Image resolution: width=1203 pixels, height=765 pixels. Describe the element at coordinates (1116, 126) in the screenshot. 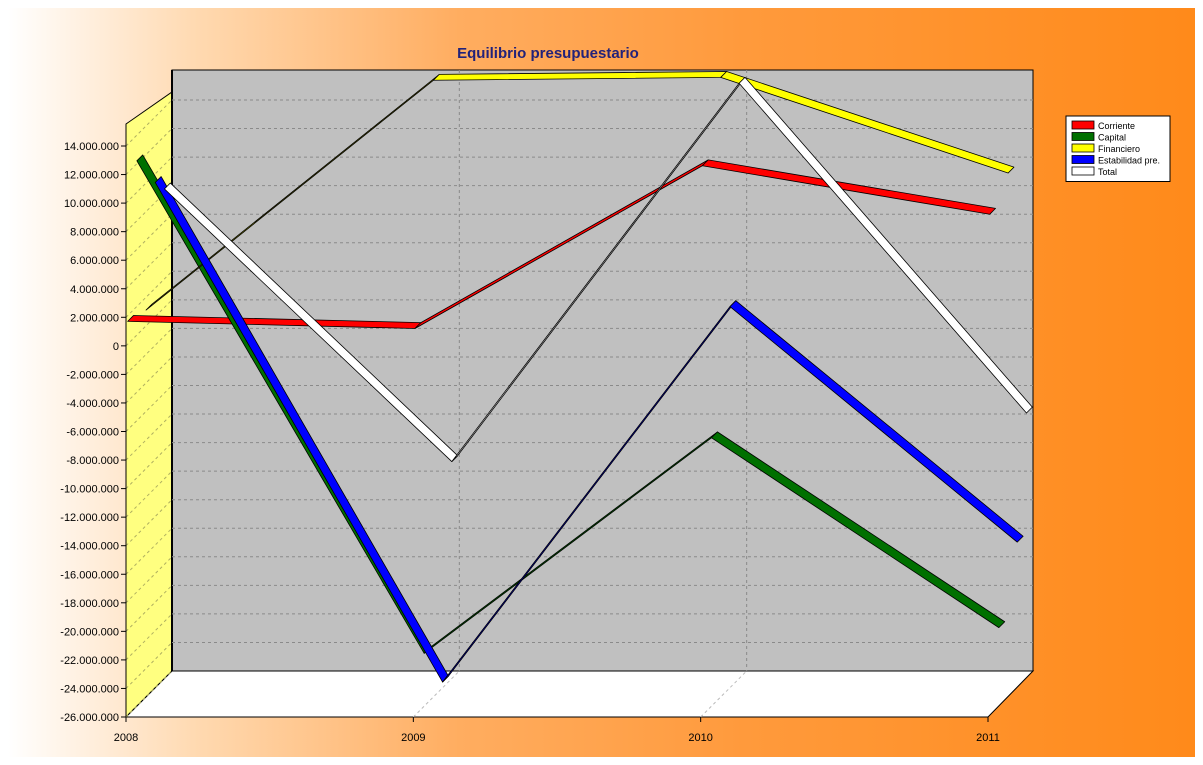

I see `legend-label: Corriente` at that location.